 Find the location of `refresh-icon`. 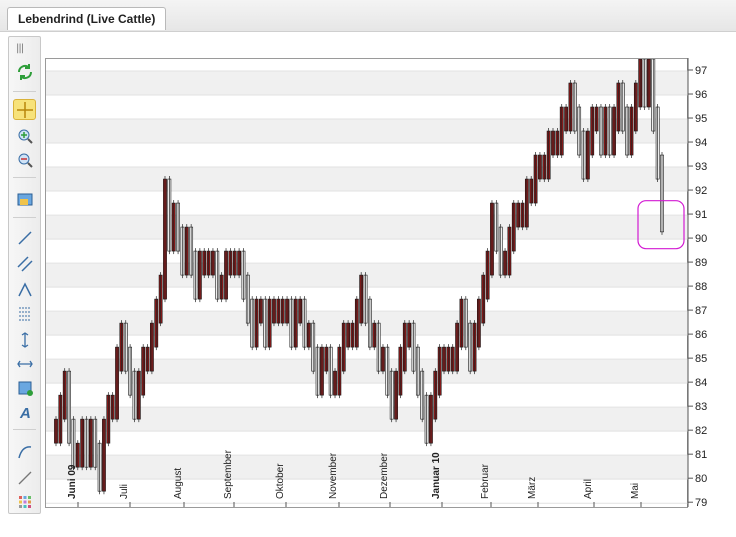

refresh-icon is located at coordinates (24, 71).